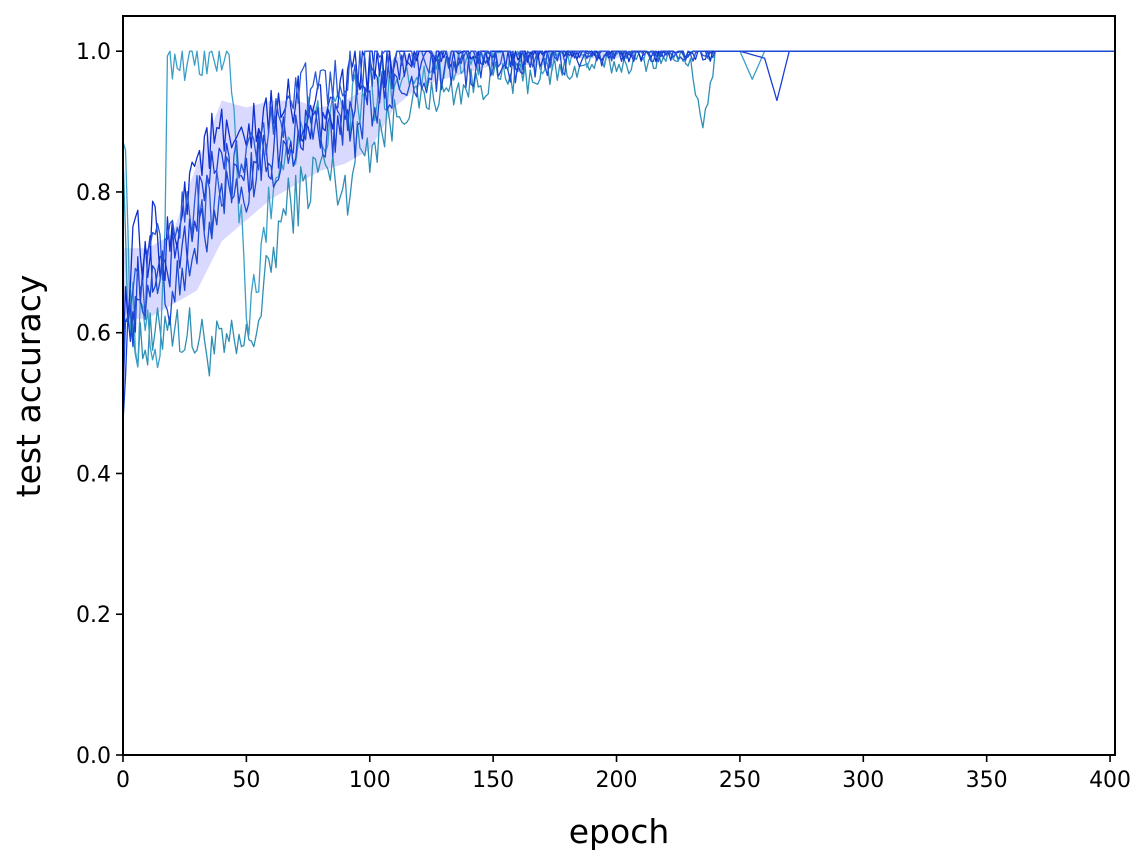 This screenshot has height=859, width=1142. Describe the element at coordinates (93, 52) in the screenshot. I see `y-tick-label: 1.0` at that location.